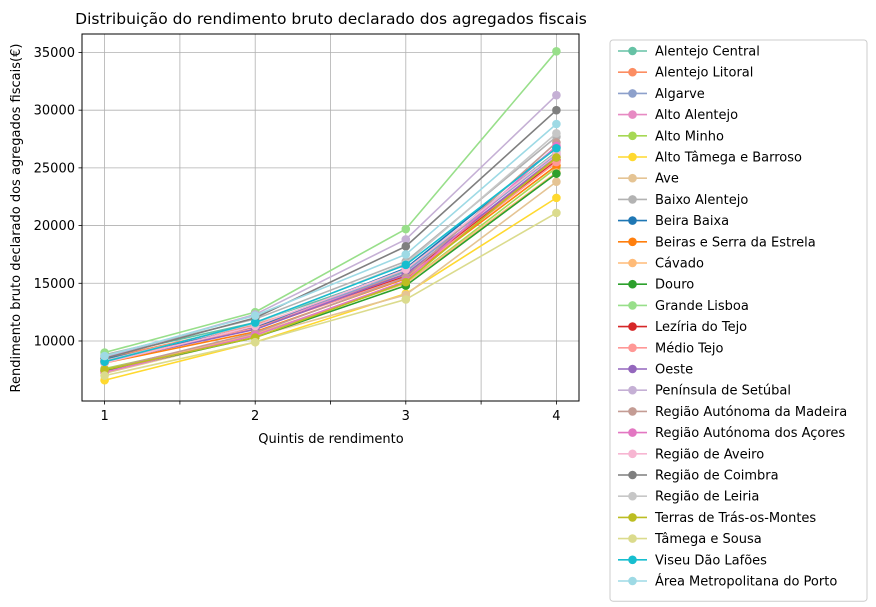 Image resolution: width=876 pixels, height=607 pixels. What do you see at coordinates (406, 416) in the screenshot?
I see `x-tick-label: 3` at bounding box center [406, 416].